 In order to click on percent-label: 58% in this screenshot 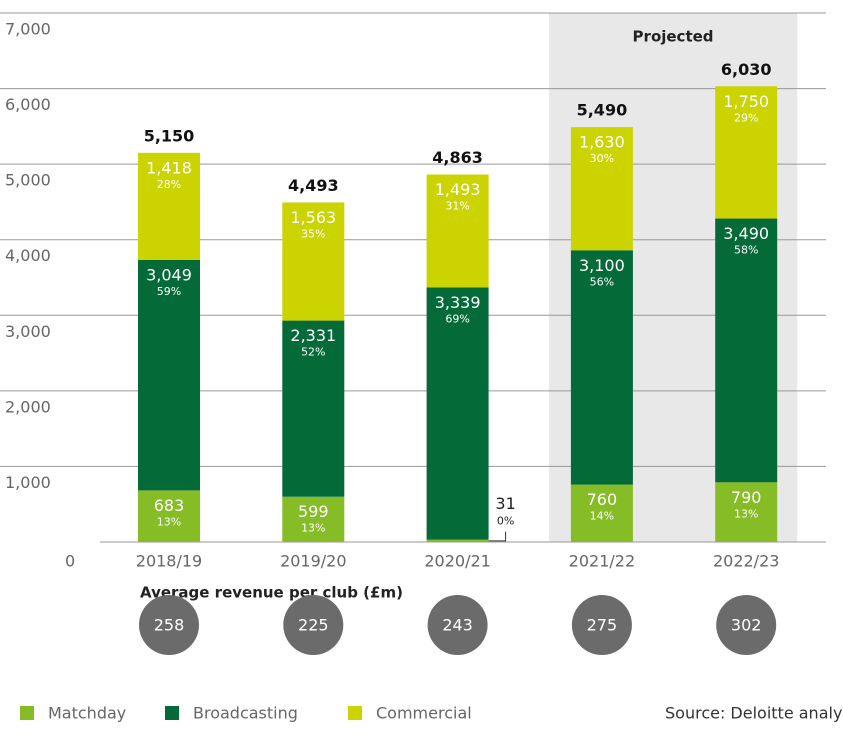, I will do `click(746, 250)`.